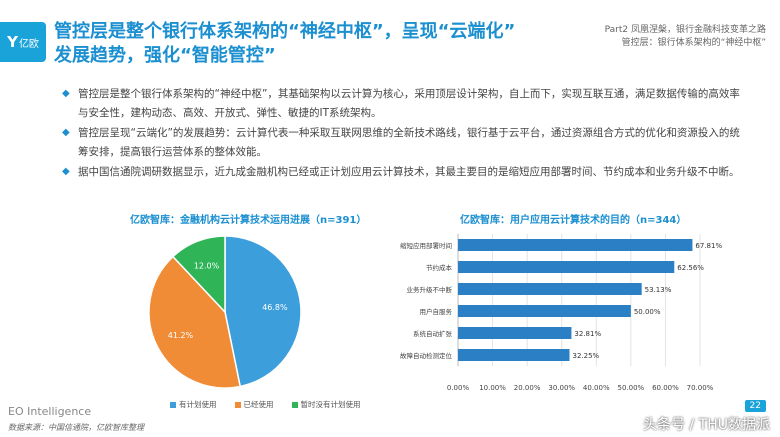 The height and width of the screenshot is (437, 780). I want to click on x-tick-label: 70.00%, so click(700, 388).